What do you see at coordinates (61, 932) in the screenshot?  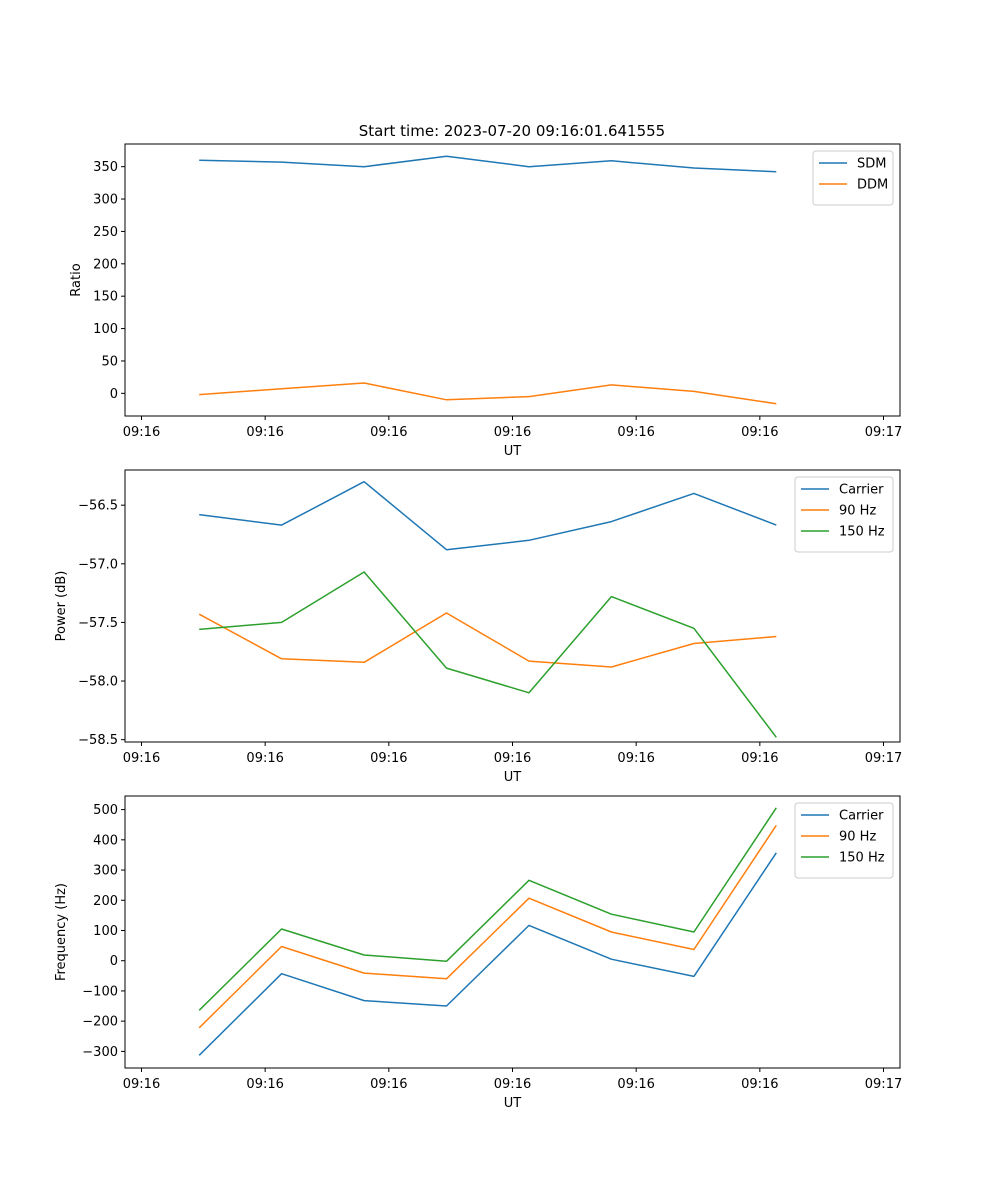 I see `y-axis-label: Frequency (Hz)` at bounding box center [61, 932].